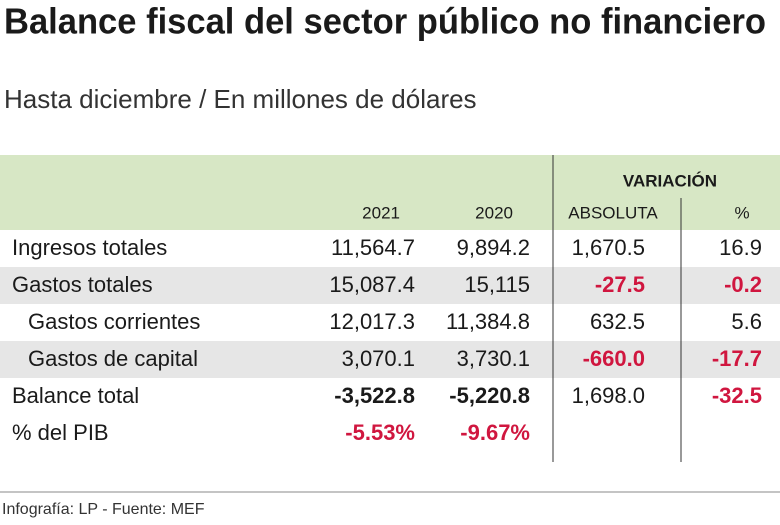  Describe the element at coordinates (114, 321) in the screenshot. I see `row-label: Gastos corrientes` at that location.